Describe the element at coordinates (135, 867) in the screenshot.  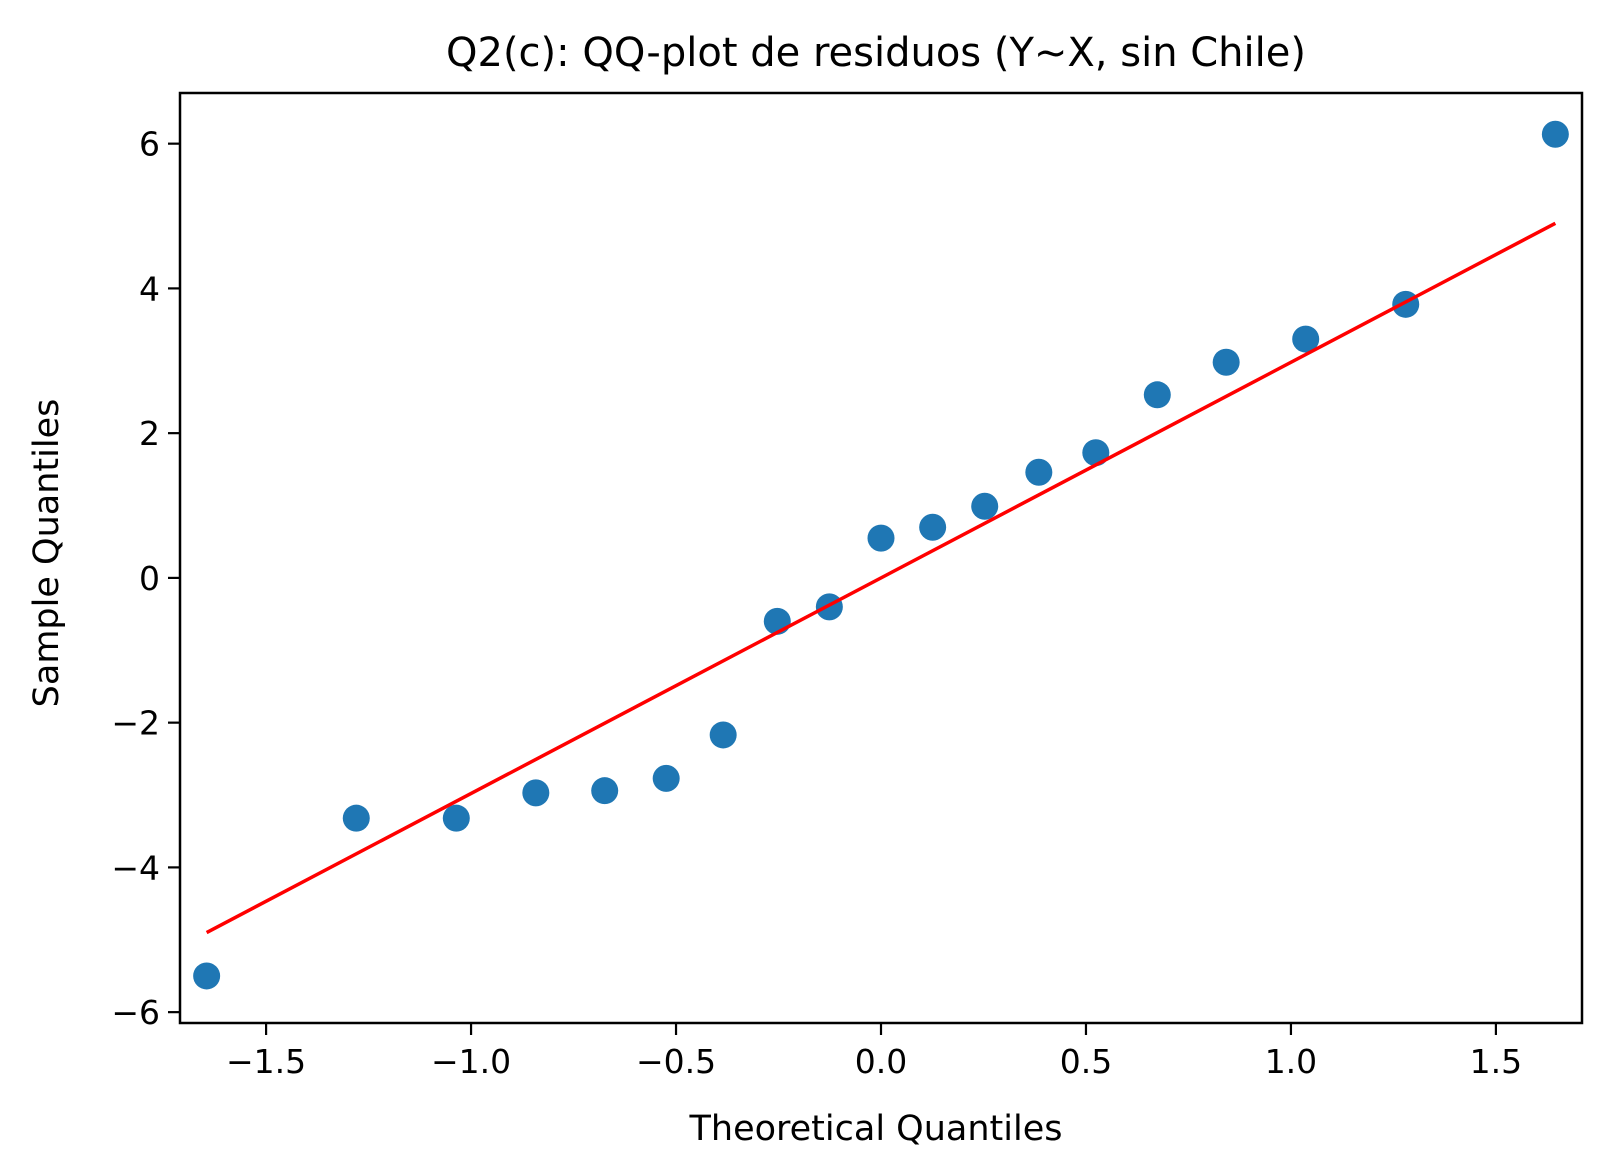
I see `y-tick-label: −4` at that location.